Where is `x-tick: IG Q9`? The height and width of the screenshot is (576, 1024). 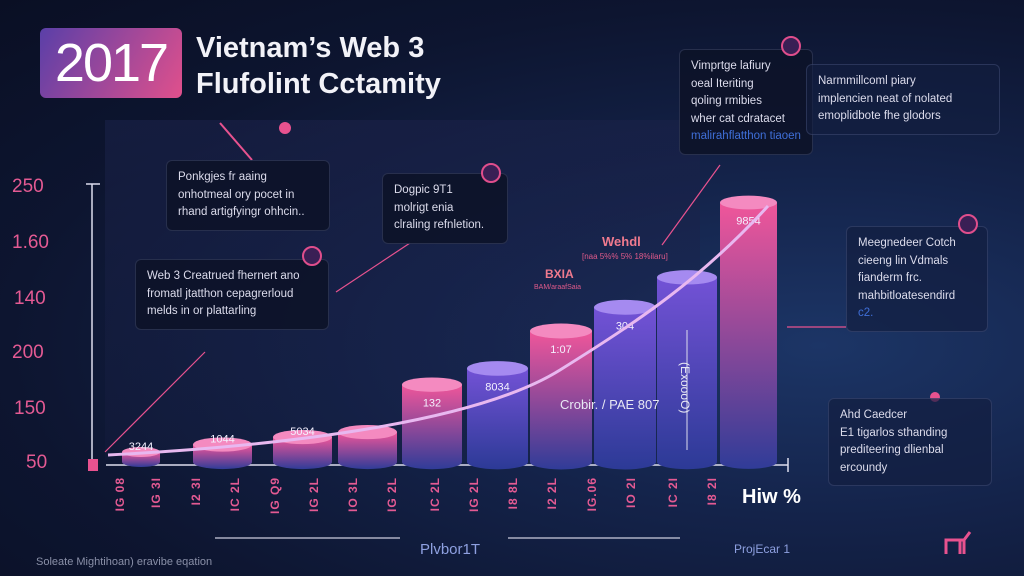 x-tick: IG Q9 is located at coordinates (275, 496).